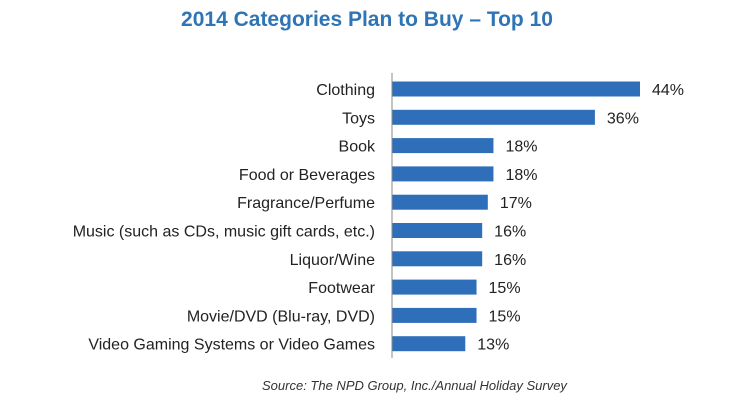 Image resolution: width=734 pixels, height=407 pixels. Describe the element at coordinates (281, 316) in the screenshot. I see `category-label: Movie/DVD (Blu-ray, DVD)` at that location.